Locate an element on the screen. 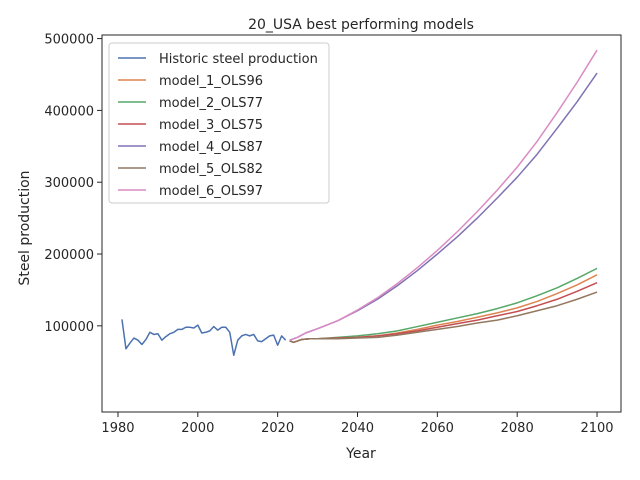 The image size is (640, 480). x-tick-label: 1980 is located at coordinates (117, 428).